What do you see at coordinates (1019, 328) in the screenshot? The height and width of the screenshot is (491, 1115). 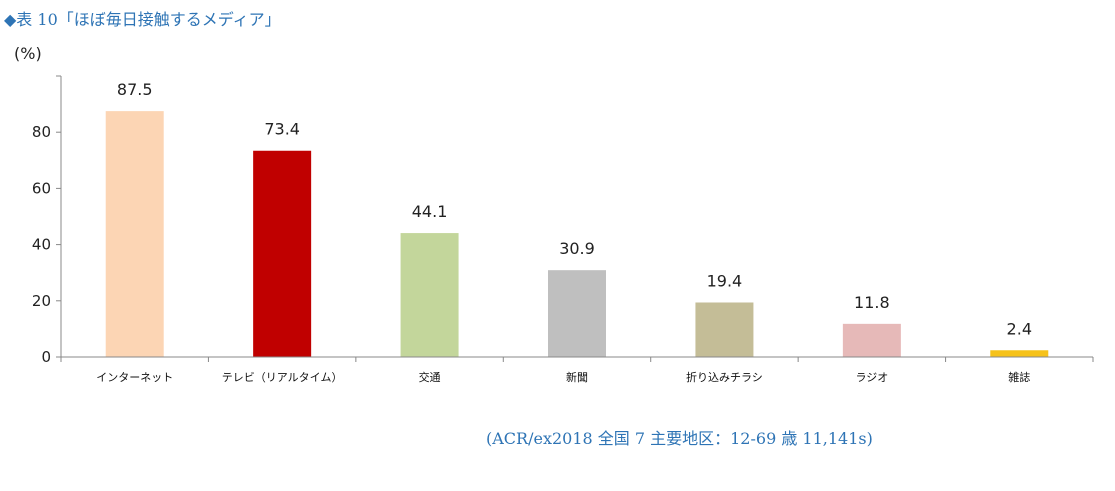 I see `data-label: 2.4` at bounding box center [1019, 328].